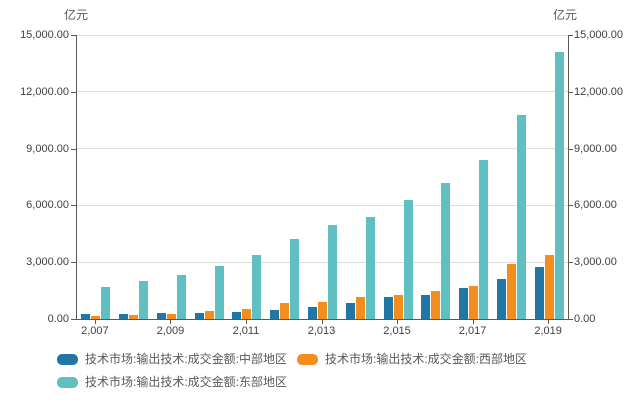 This screenshot has width=640, height=403. Describe the element at coordinates (472, 331) in the screenshot. I see `x-tick-label: 2,017` at that location.